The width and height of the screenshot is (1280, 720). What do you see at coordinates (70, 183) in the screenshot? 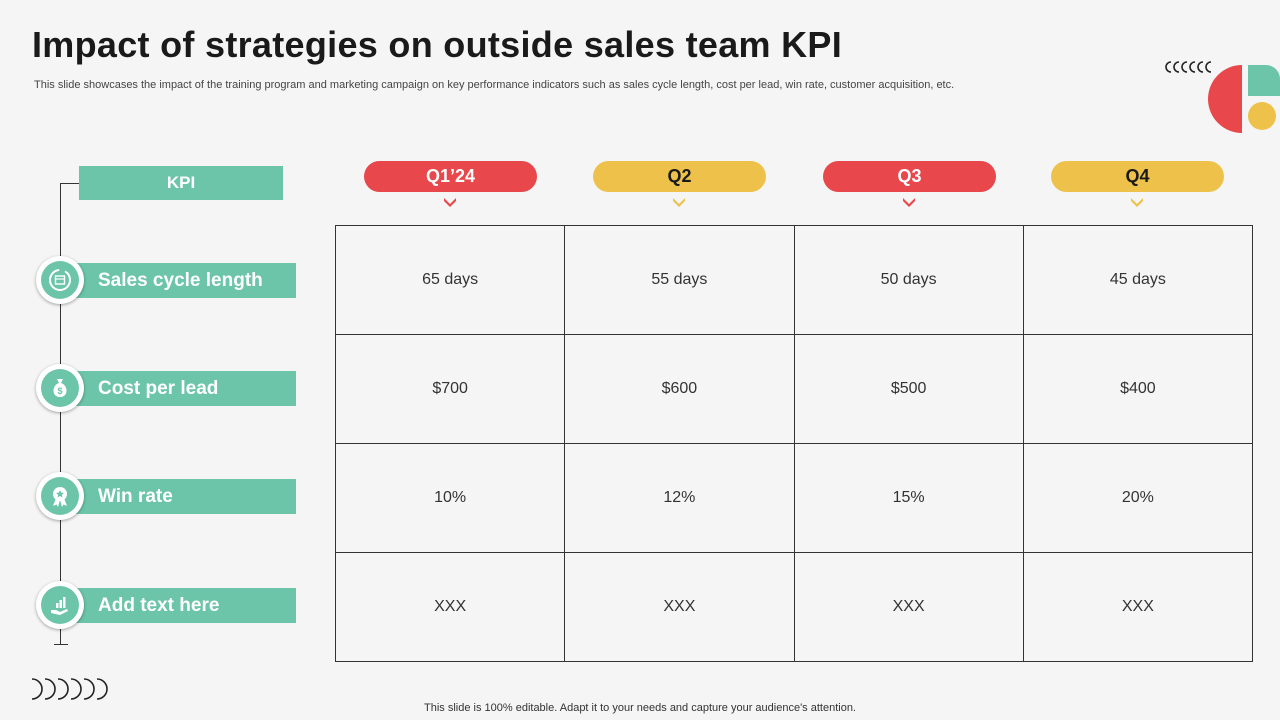
I see `kpi-connector-top` at bounding box center [70, 183].